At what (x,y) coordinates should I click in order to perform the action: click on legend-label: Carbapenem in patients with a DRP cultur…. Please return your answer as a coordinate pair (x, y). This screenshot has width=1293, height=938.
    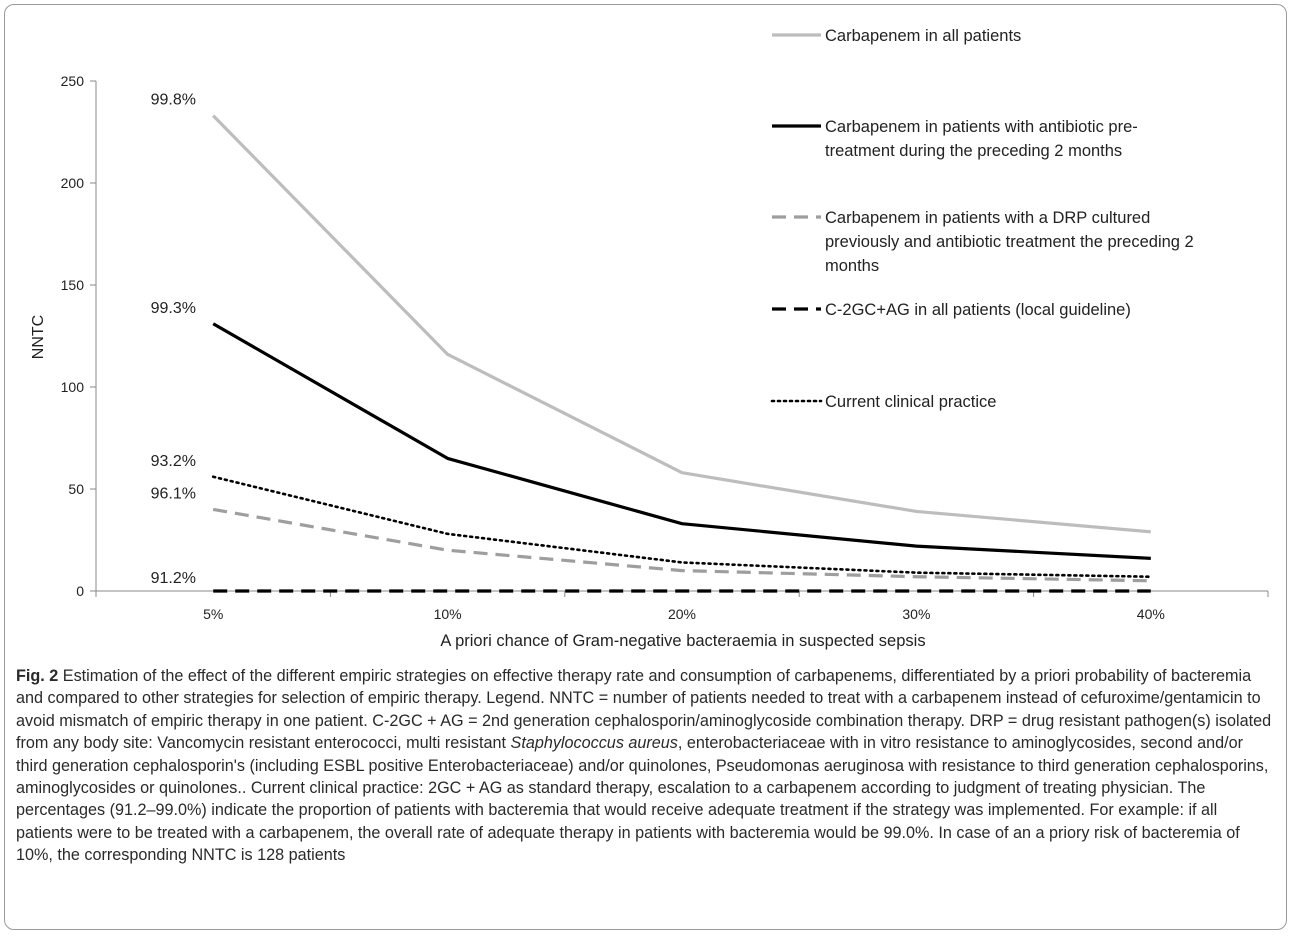
    Looking at the image, I should click on (987, 218).